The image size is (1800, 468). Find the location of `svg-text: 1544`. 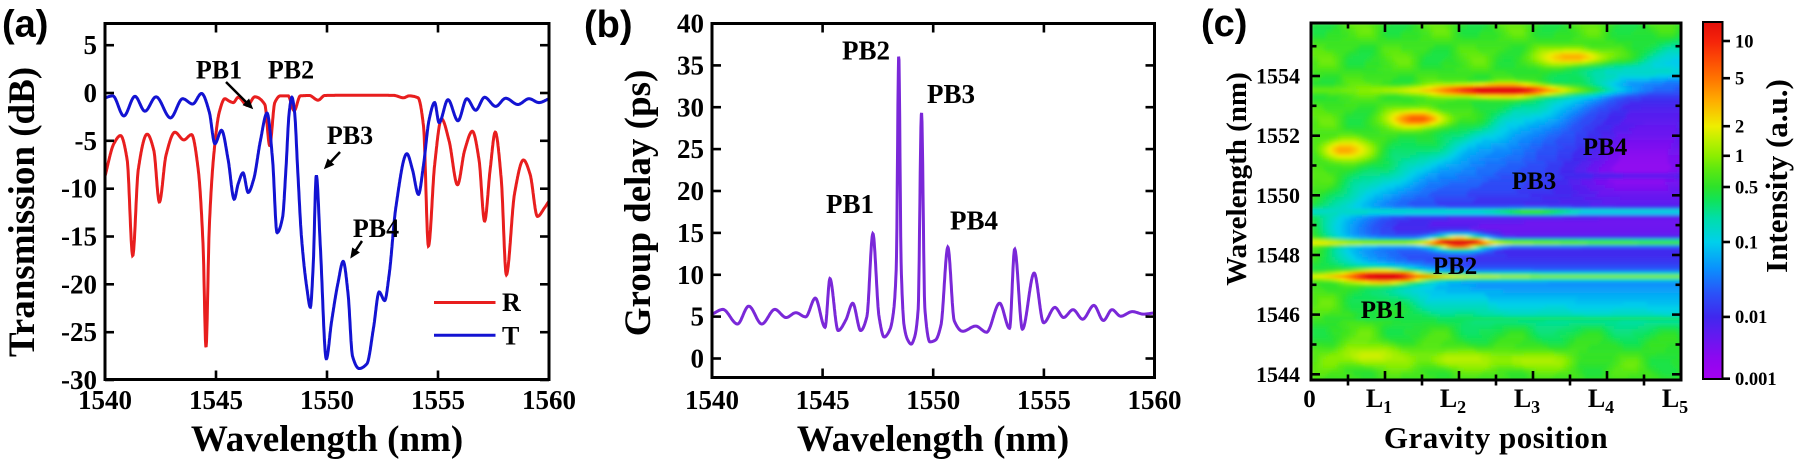

svg-text: 1544 is located at coordinates (1278, 374).